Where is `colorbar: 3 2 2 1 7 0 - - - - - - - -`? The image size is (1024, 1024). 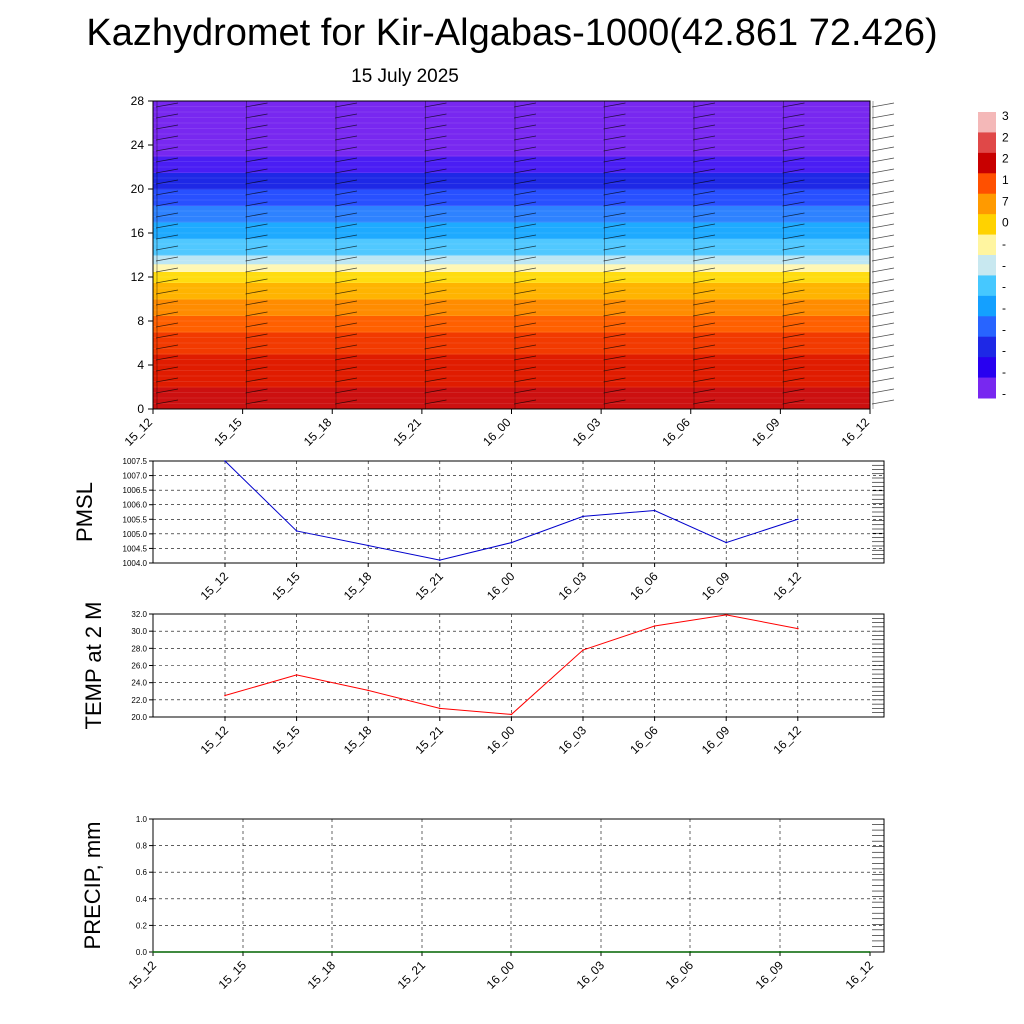
colorbar: 3 2 2 1 7 0 - - - - - - - - is located at coordinates (993, 254).